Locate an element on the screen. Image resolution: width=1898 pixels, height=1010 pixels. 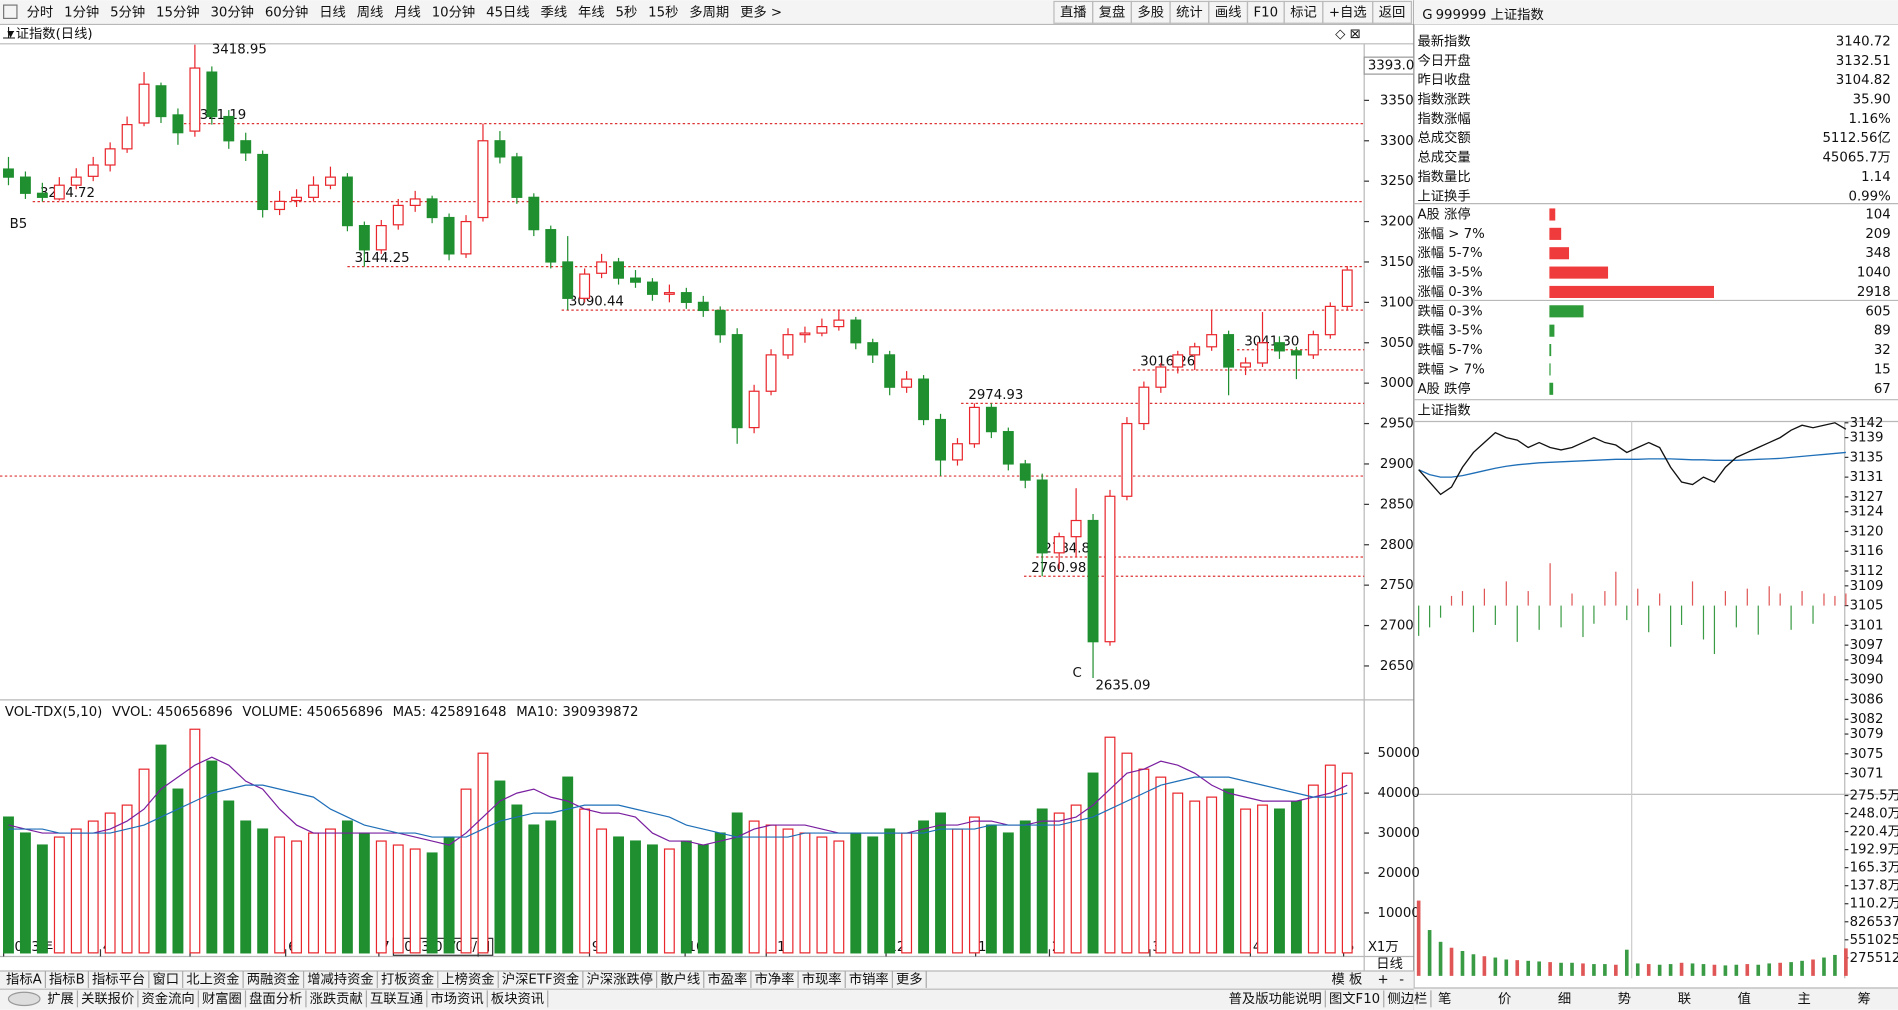
side-tab: 筹 is located at coordinates (1863, 998).